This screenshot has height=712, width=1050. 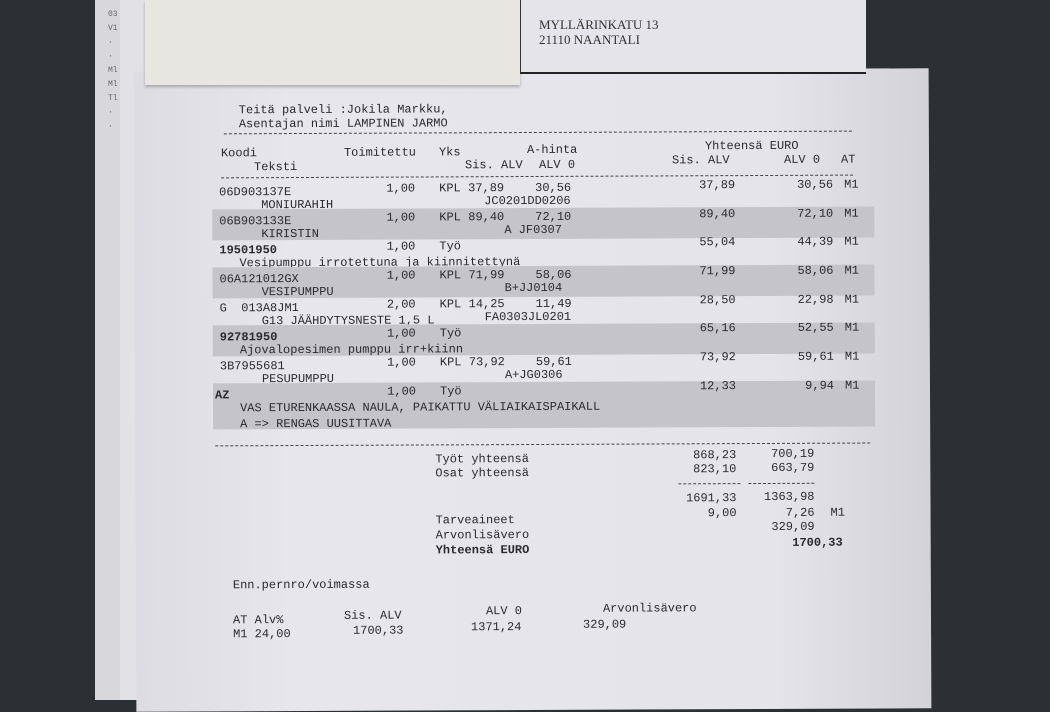 What do you see at coordinates (702, 214) in the screenshot?
I see `item-total-vat: 89,40` at bounding box center [702, 214].